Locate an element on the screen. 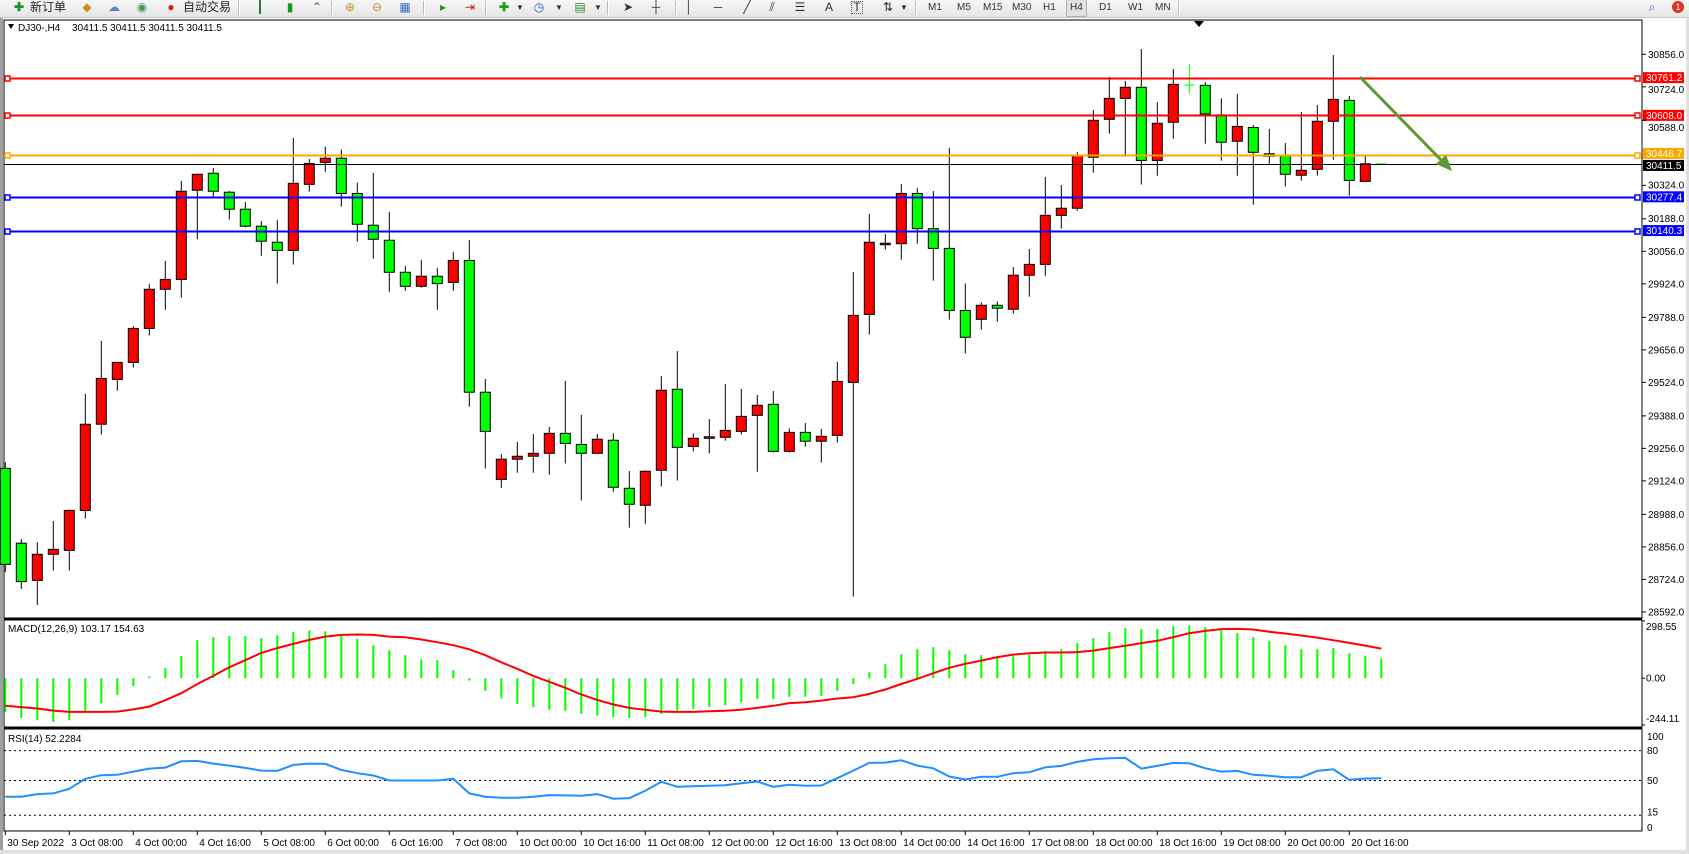 The width and height of the screenshot is (1689, 854). auto-trading-button: 自动交易 is located at coordinates (207, 7).